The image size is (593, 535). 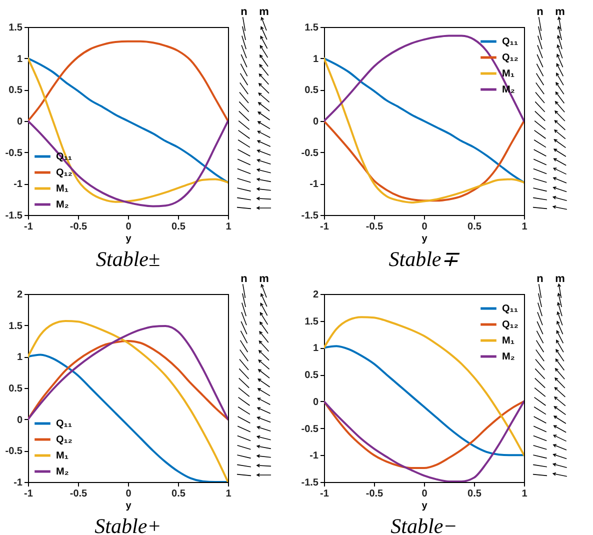 I want to click on text: Stable±, so click(x=128, y=259).